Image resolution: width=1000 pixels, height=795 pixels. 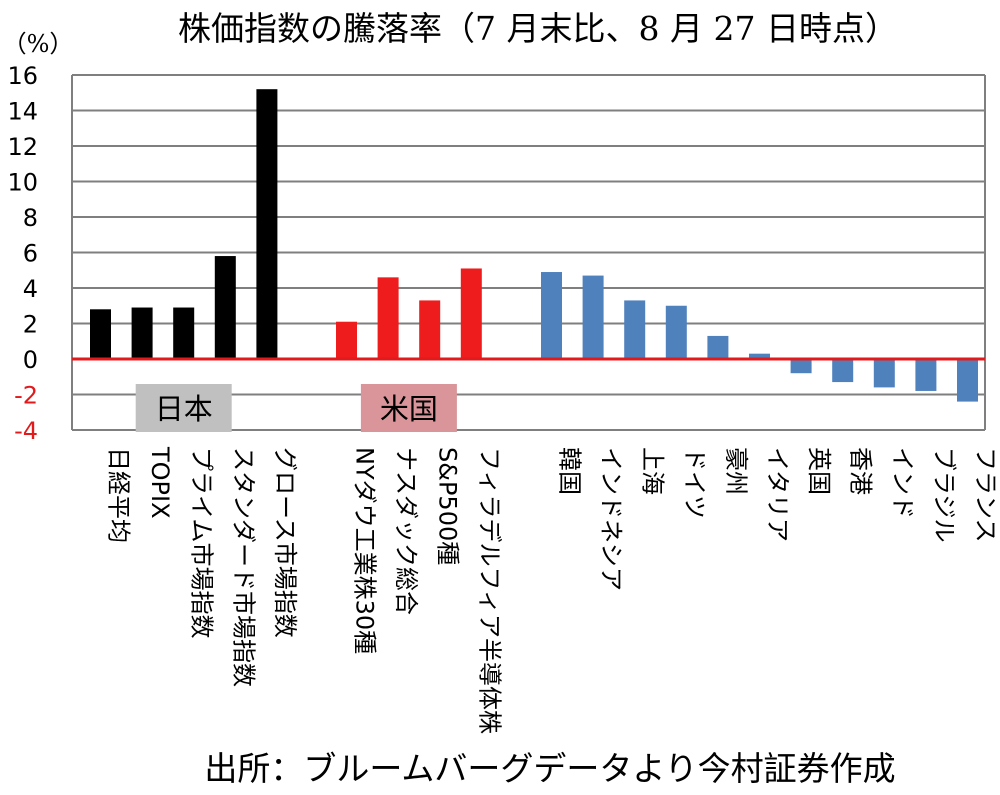 What do you see at coordinates (944, 495) in the screenshot?
I see `x-category-label: ブラジル` at bounding box center [944, 495].